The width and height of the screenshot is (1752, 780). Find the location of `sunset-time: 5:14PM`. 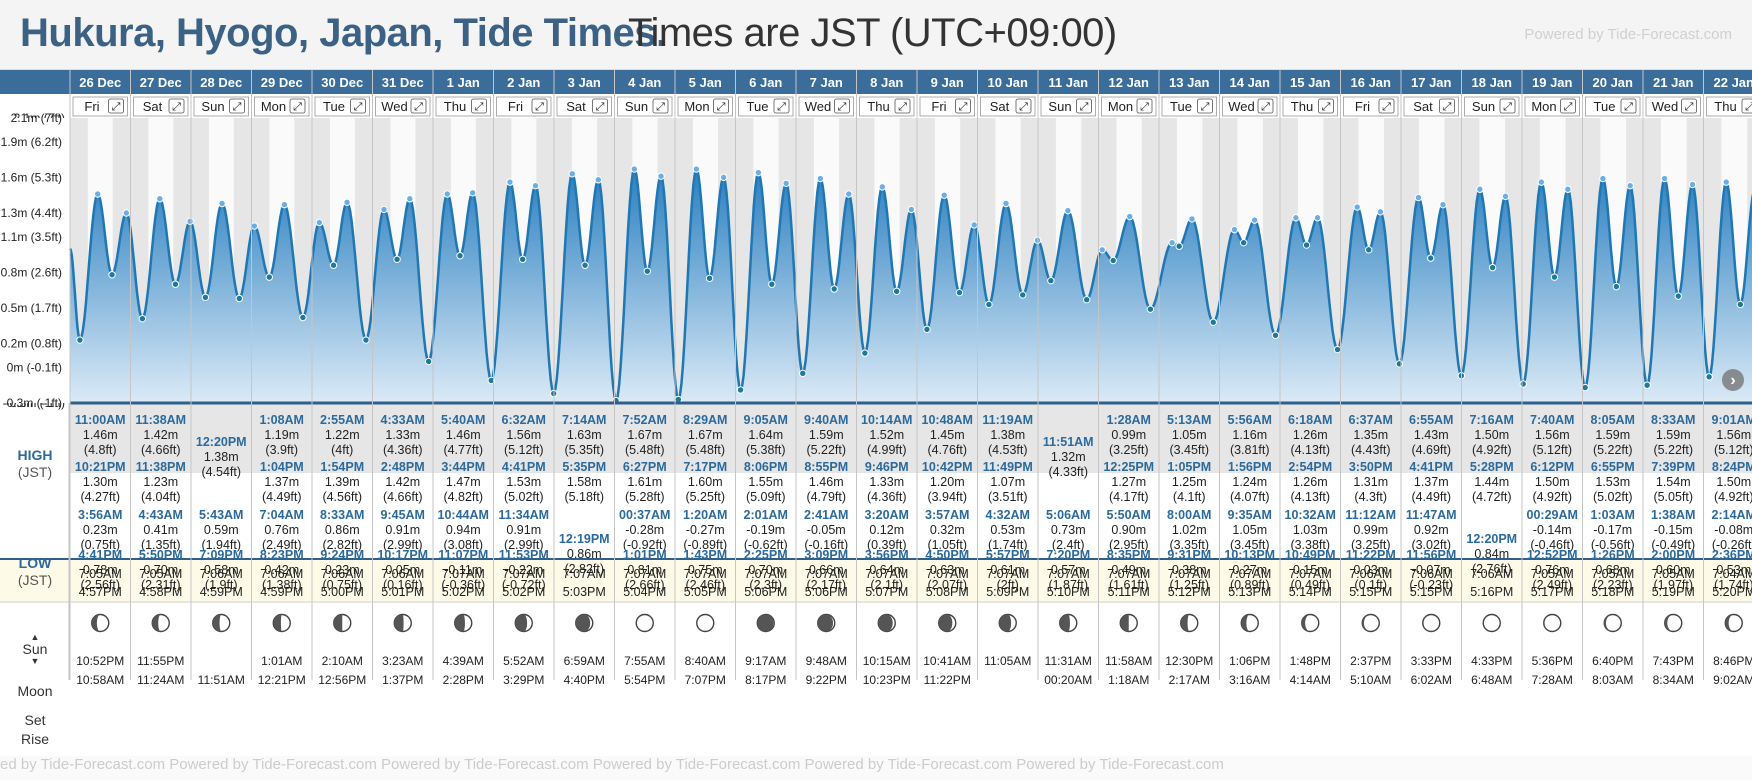

sunset-time: 5:14PM is located at coordinates (1310, 592).